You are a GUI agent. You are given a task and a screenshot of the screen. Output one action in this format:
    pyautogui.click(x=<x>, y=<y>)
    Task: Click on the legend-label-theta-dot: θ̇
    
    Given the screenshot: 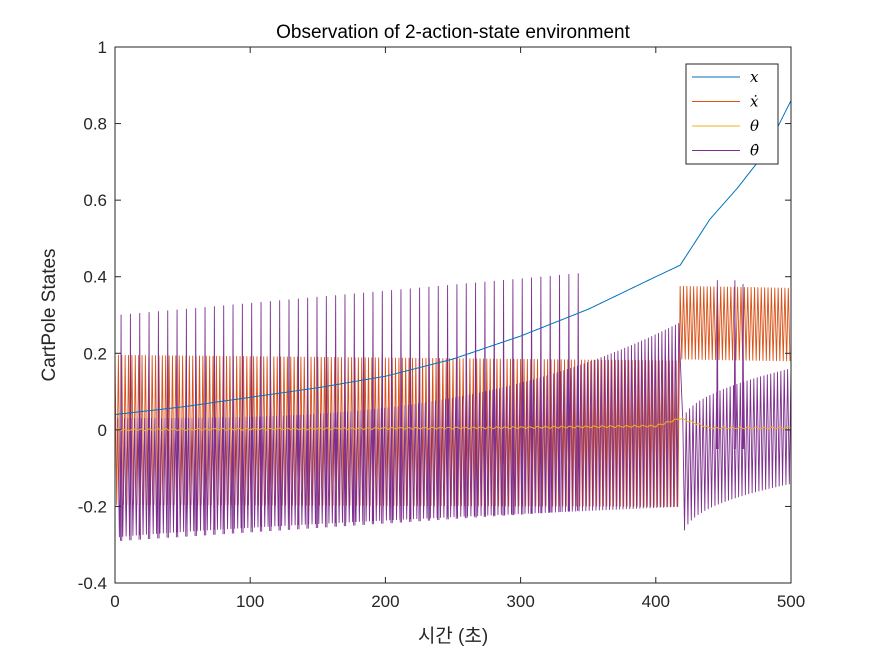 What is the action you would take?
    pyautogui.click(x=754, y=151)
    